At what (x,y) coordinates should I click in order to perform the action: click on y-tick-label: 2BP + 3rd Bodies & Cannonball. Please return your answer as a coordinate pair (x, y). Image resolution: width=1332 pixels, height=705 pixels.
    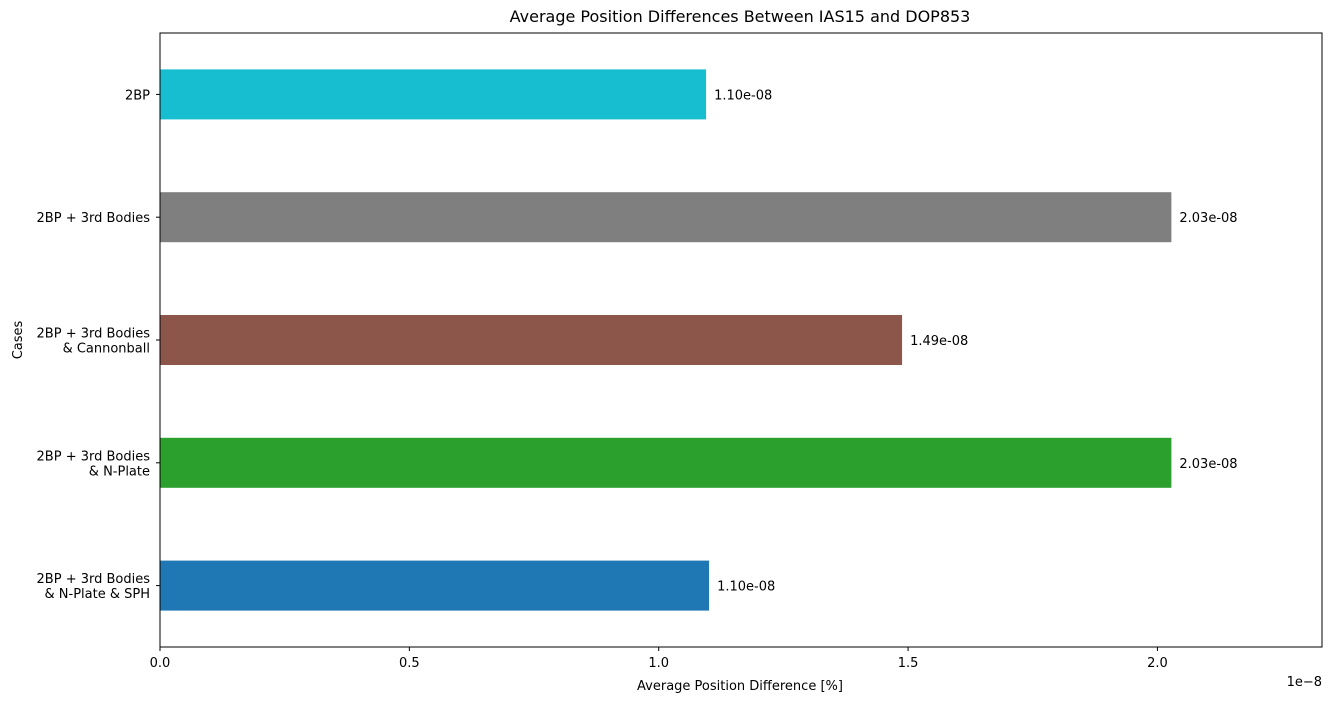
    Looking at the image, I should click on (94, 342).